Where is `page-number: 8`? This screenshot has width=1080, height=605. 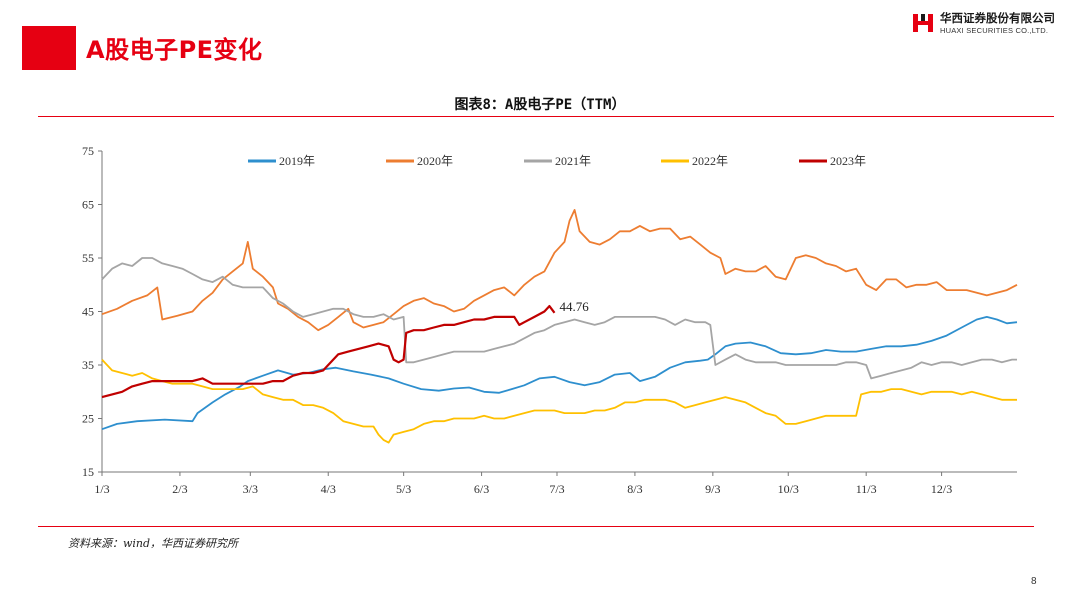 page-number: 8 is located at coordinates (1034, 581).